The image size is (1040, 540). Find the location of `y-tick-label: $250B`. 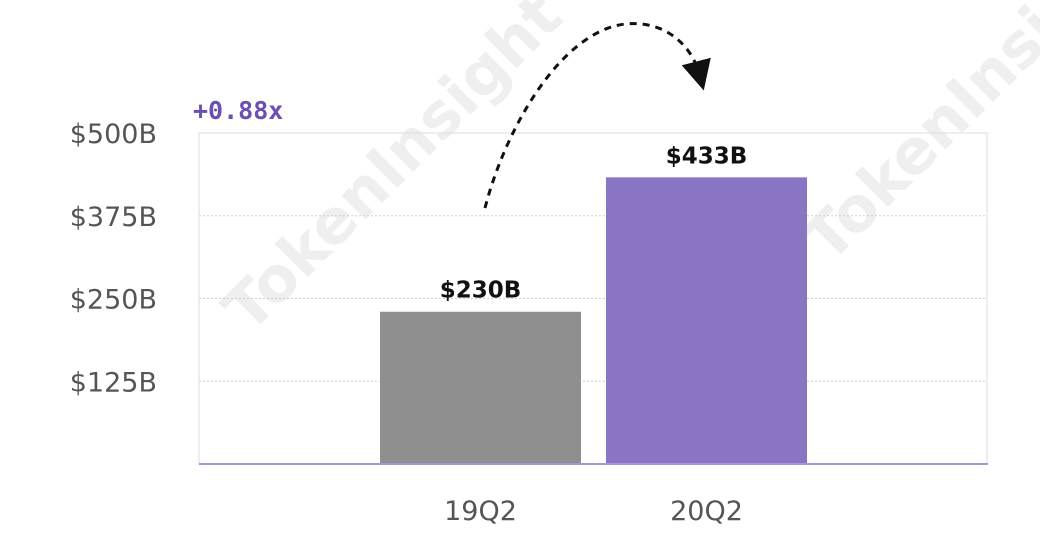

y-tick-label: $250B is located at coordinates (113, 300).